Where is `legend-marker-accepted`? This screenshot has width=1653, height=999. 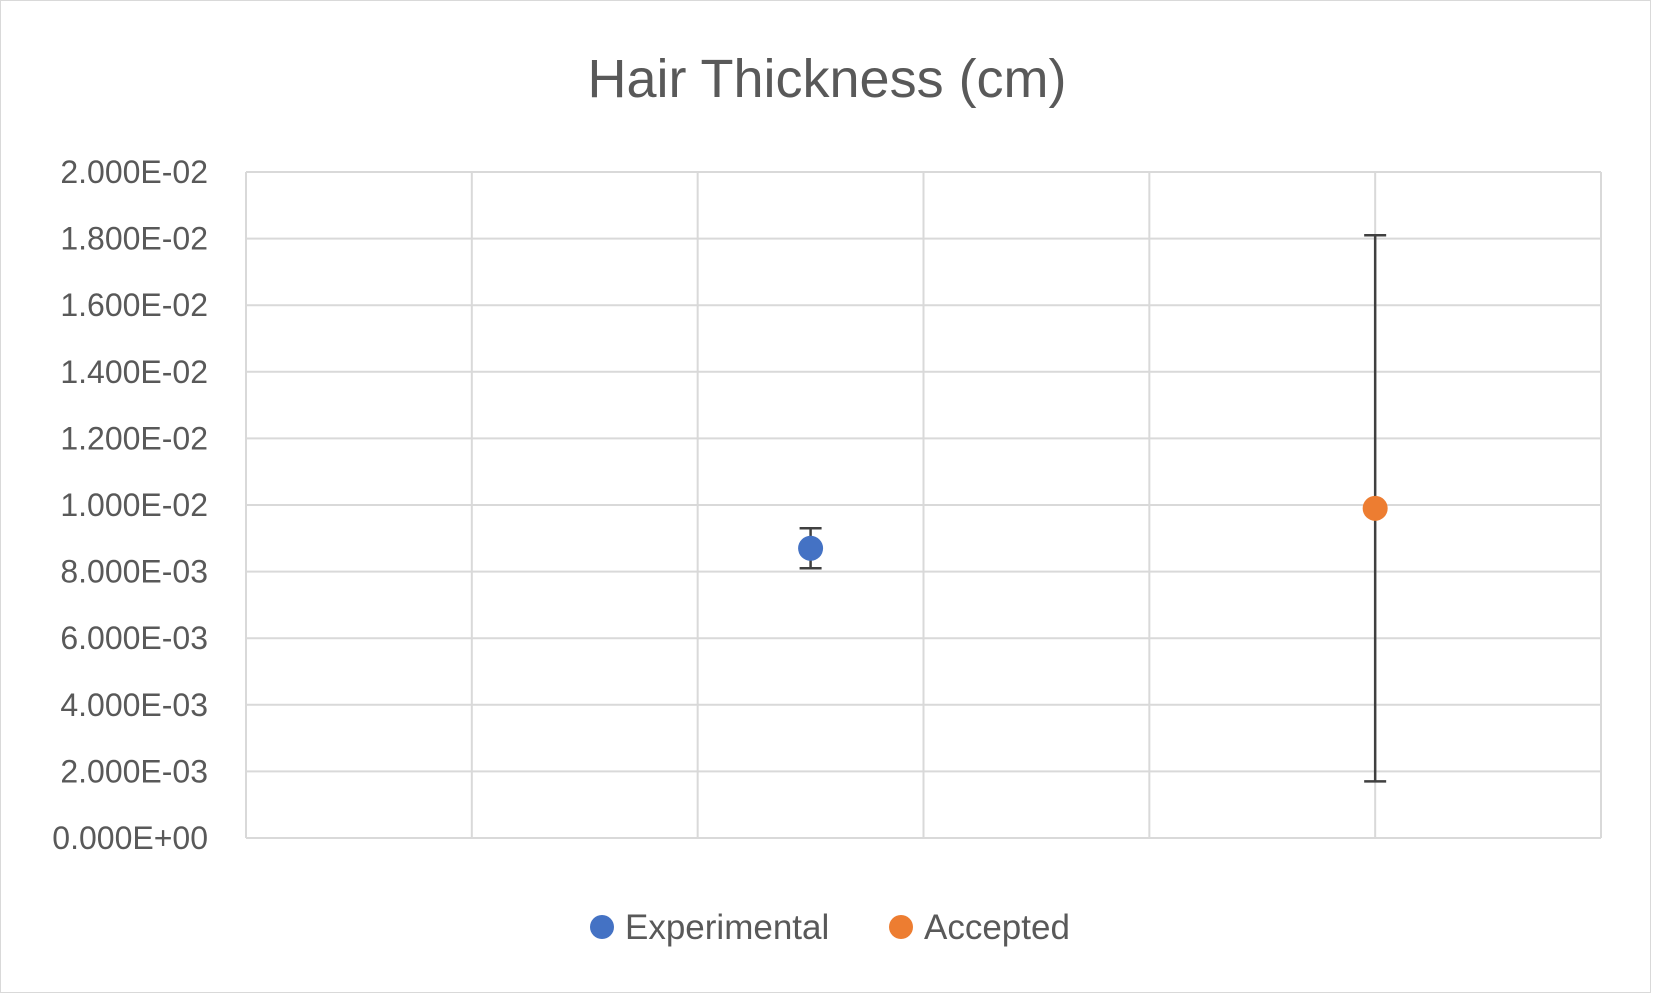 legend-marker-accepted is located at coordinates (901, 927).